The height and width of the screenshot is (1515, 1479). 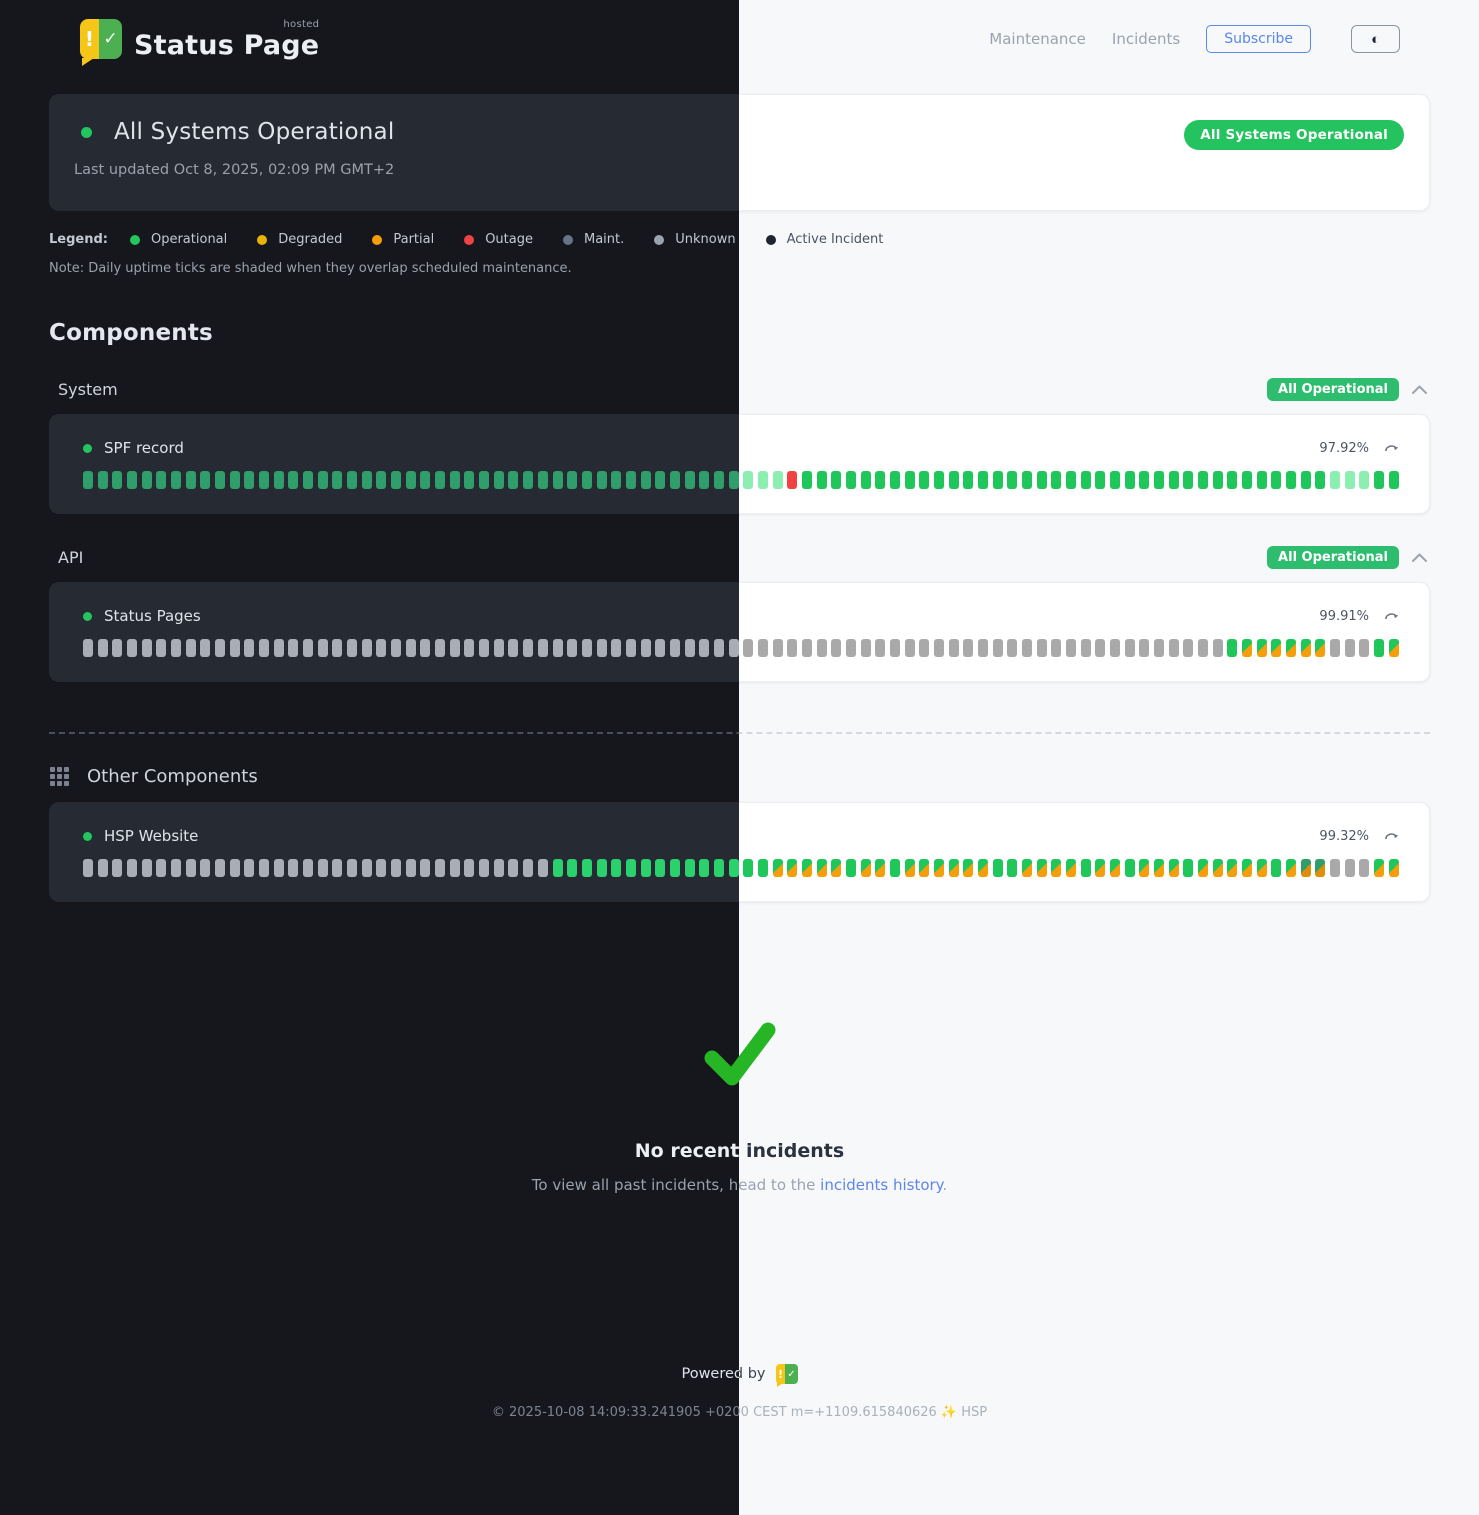 I want to click on subscribe-button: Subscribe, so click(x=1258, y=39).